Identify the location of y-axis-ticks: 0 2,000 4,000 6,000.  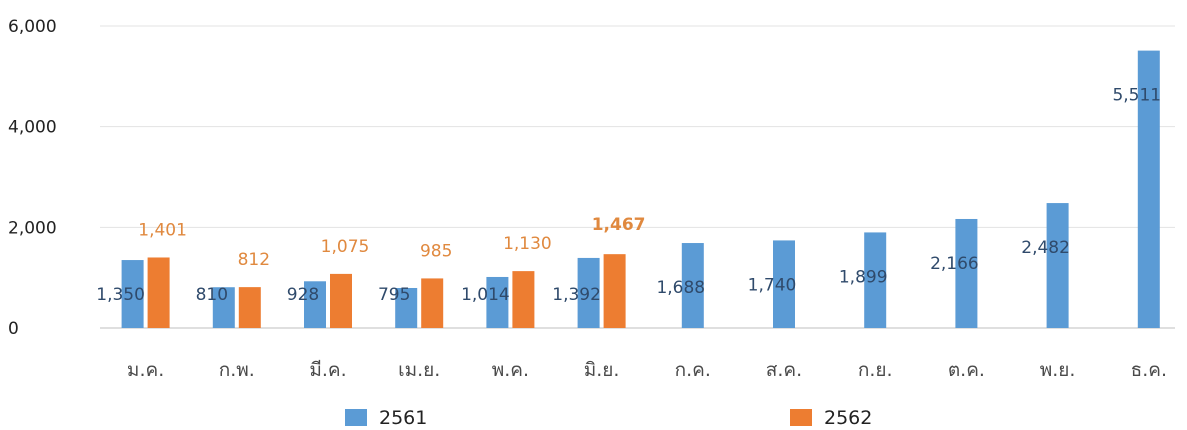
(32, 178).